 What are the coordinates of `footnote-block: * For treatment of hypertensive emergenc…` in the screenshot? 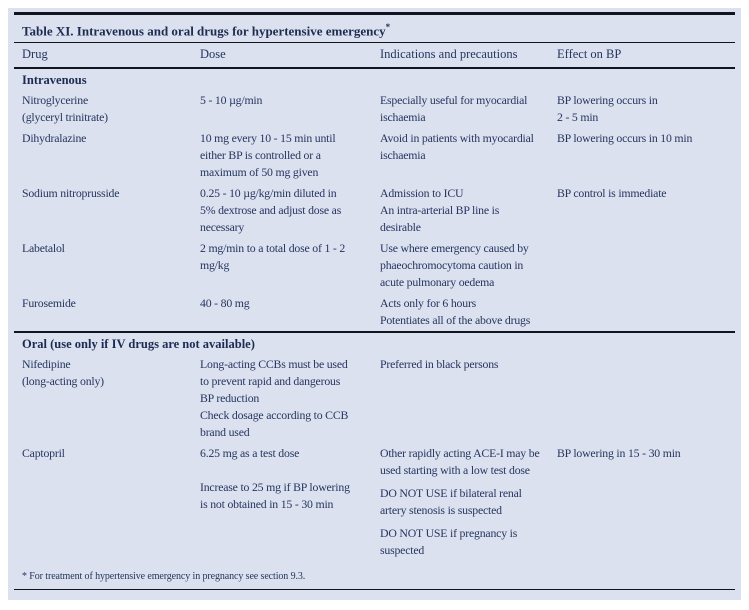 It's located at (374, 581).